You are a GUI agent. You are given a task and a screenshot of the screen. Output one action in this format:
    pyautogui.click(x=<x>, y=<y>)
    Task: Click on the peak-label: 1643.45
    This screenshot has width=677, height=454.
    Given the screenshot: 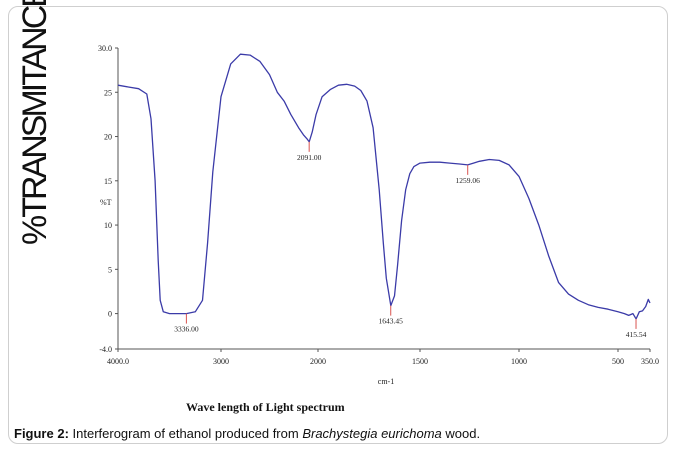 What is the action you would take?
    pyautogui.click(x=391, y=321)
    